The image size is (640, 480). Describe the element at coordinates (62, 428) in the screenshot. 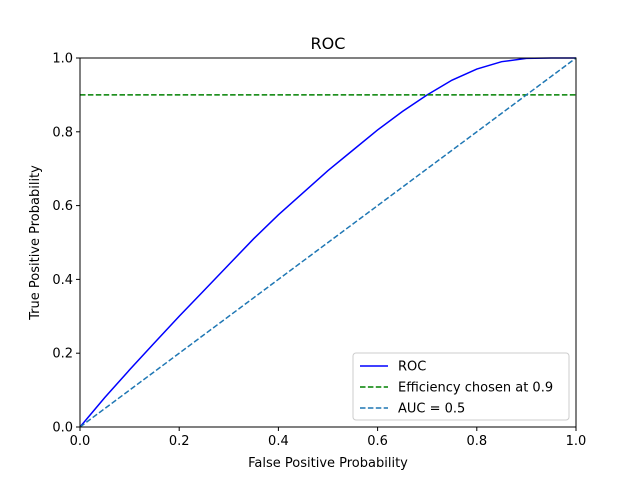

I see `y-tick-label: 0.0` at that location.